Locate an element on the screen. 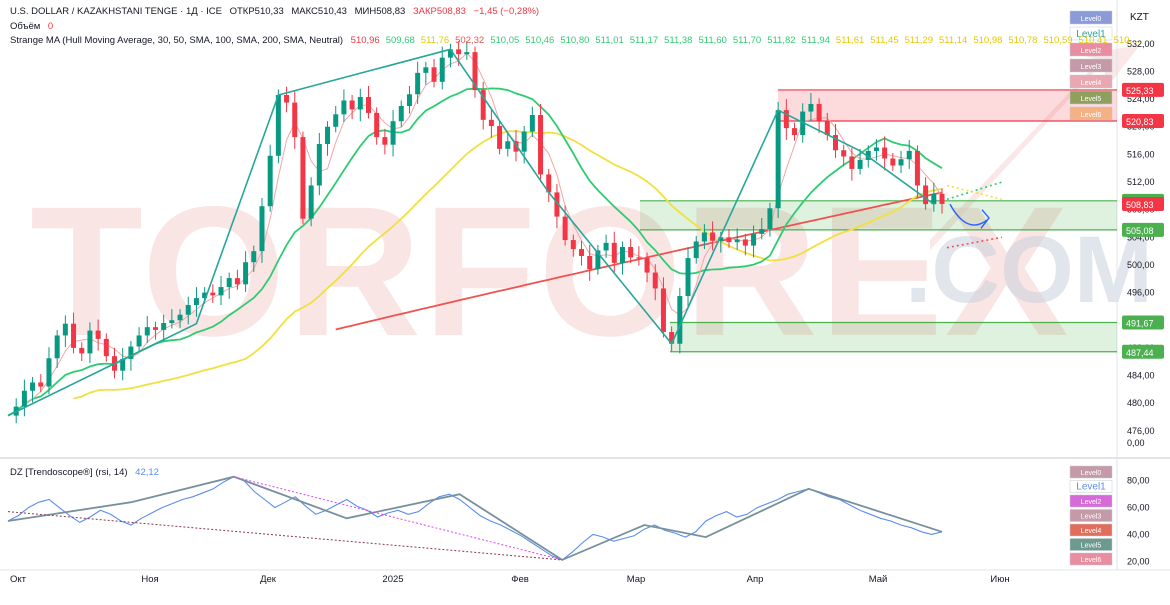  watermark-arrow is located at coordinates (1035, 147).